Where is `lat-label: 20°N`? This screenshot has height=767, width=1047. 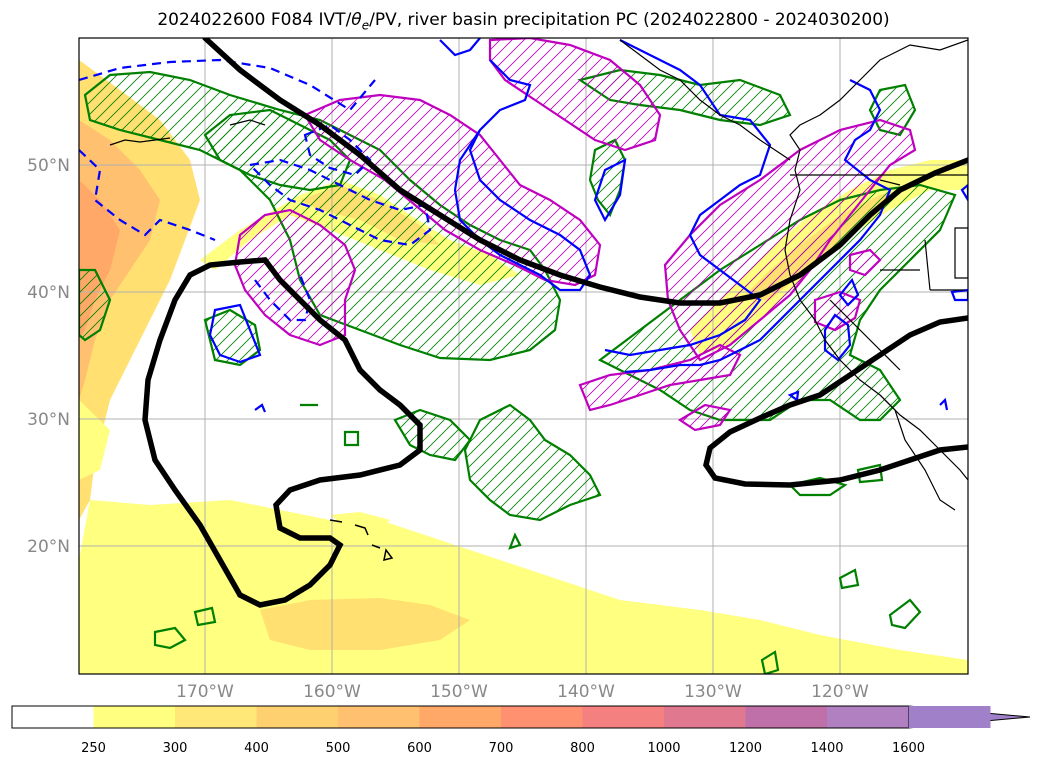 lat-label: 20°N is located at coordinates (48, 547).